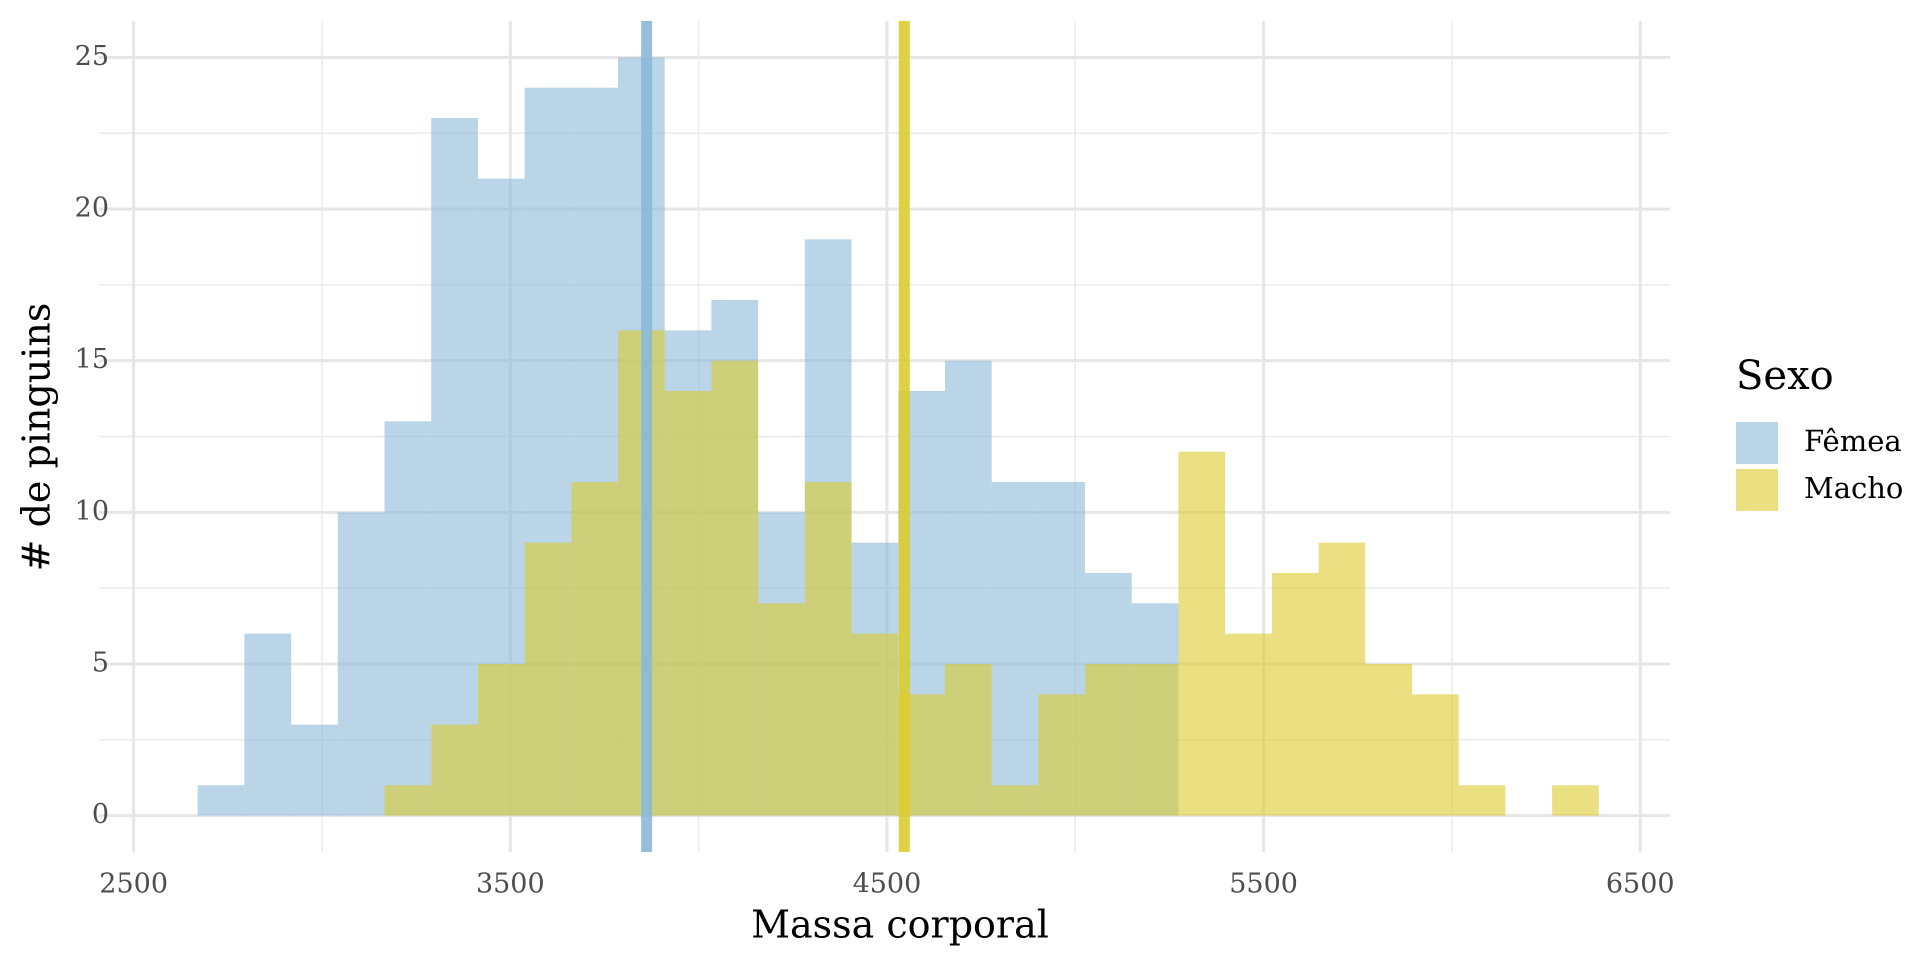 Image resolution: width=1920 pixels, height=960 pixels. Describe the element at coordinates (133, 884) in the screenshot. I see `x-tick-label: 2500` at that location.